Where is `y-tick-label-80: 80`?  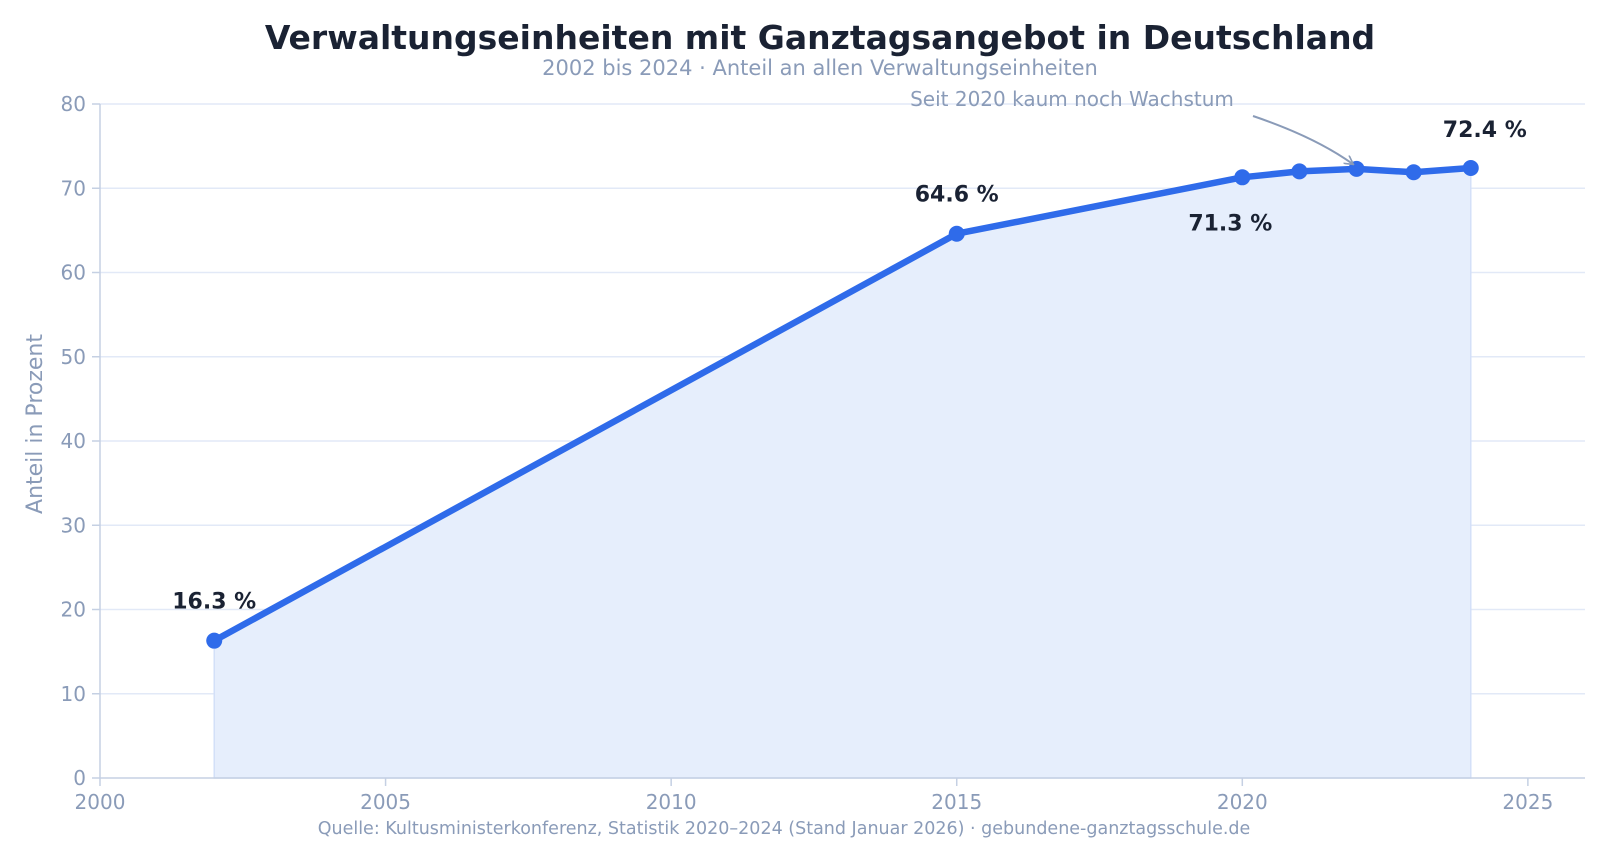
y-tick-label-80: 80 is located at coordinates (73, 104).